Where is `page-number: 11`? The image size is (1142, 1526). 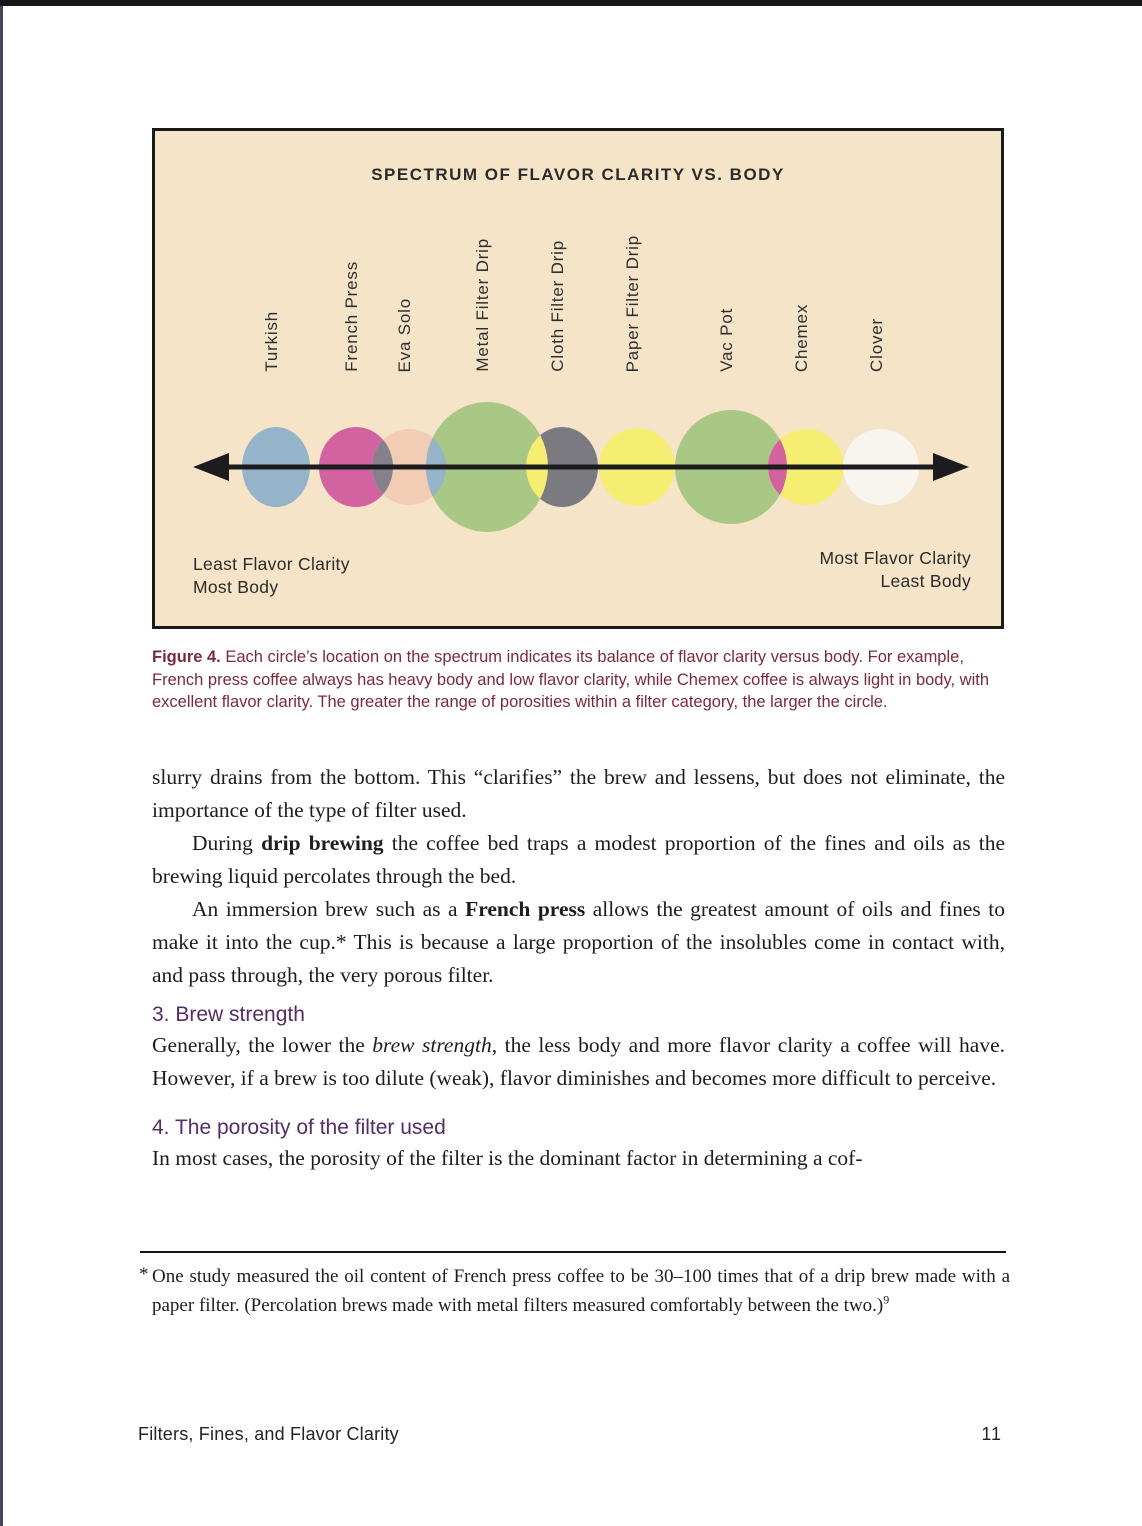
page-number: 11 is located at coordinates (991, 1434).